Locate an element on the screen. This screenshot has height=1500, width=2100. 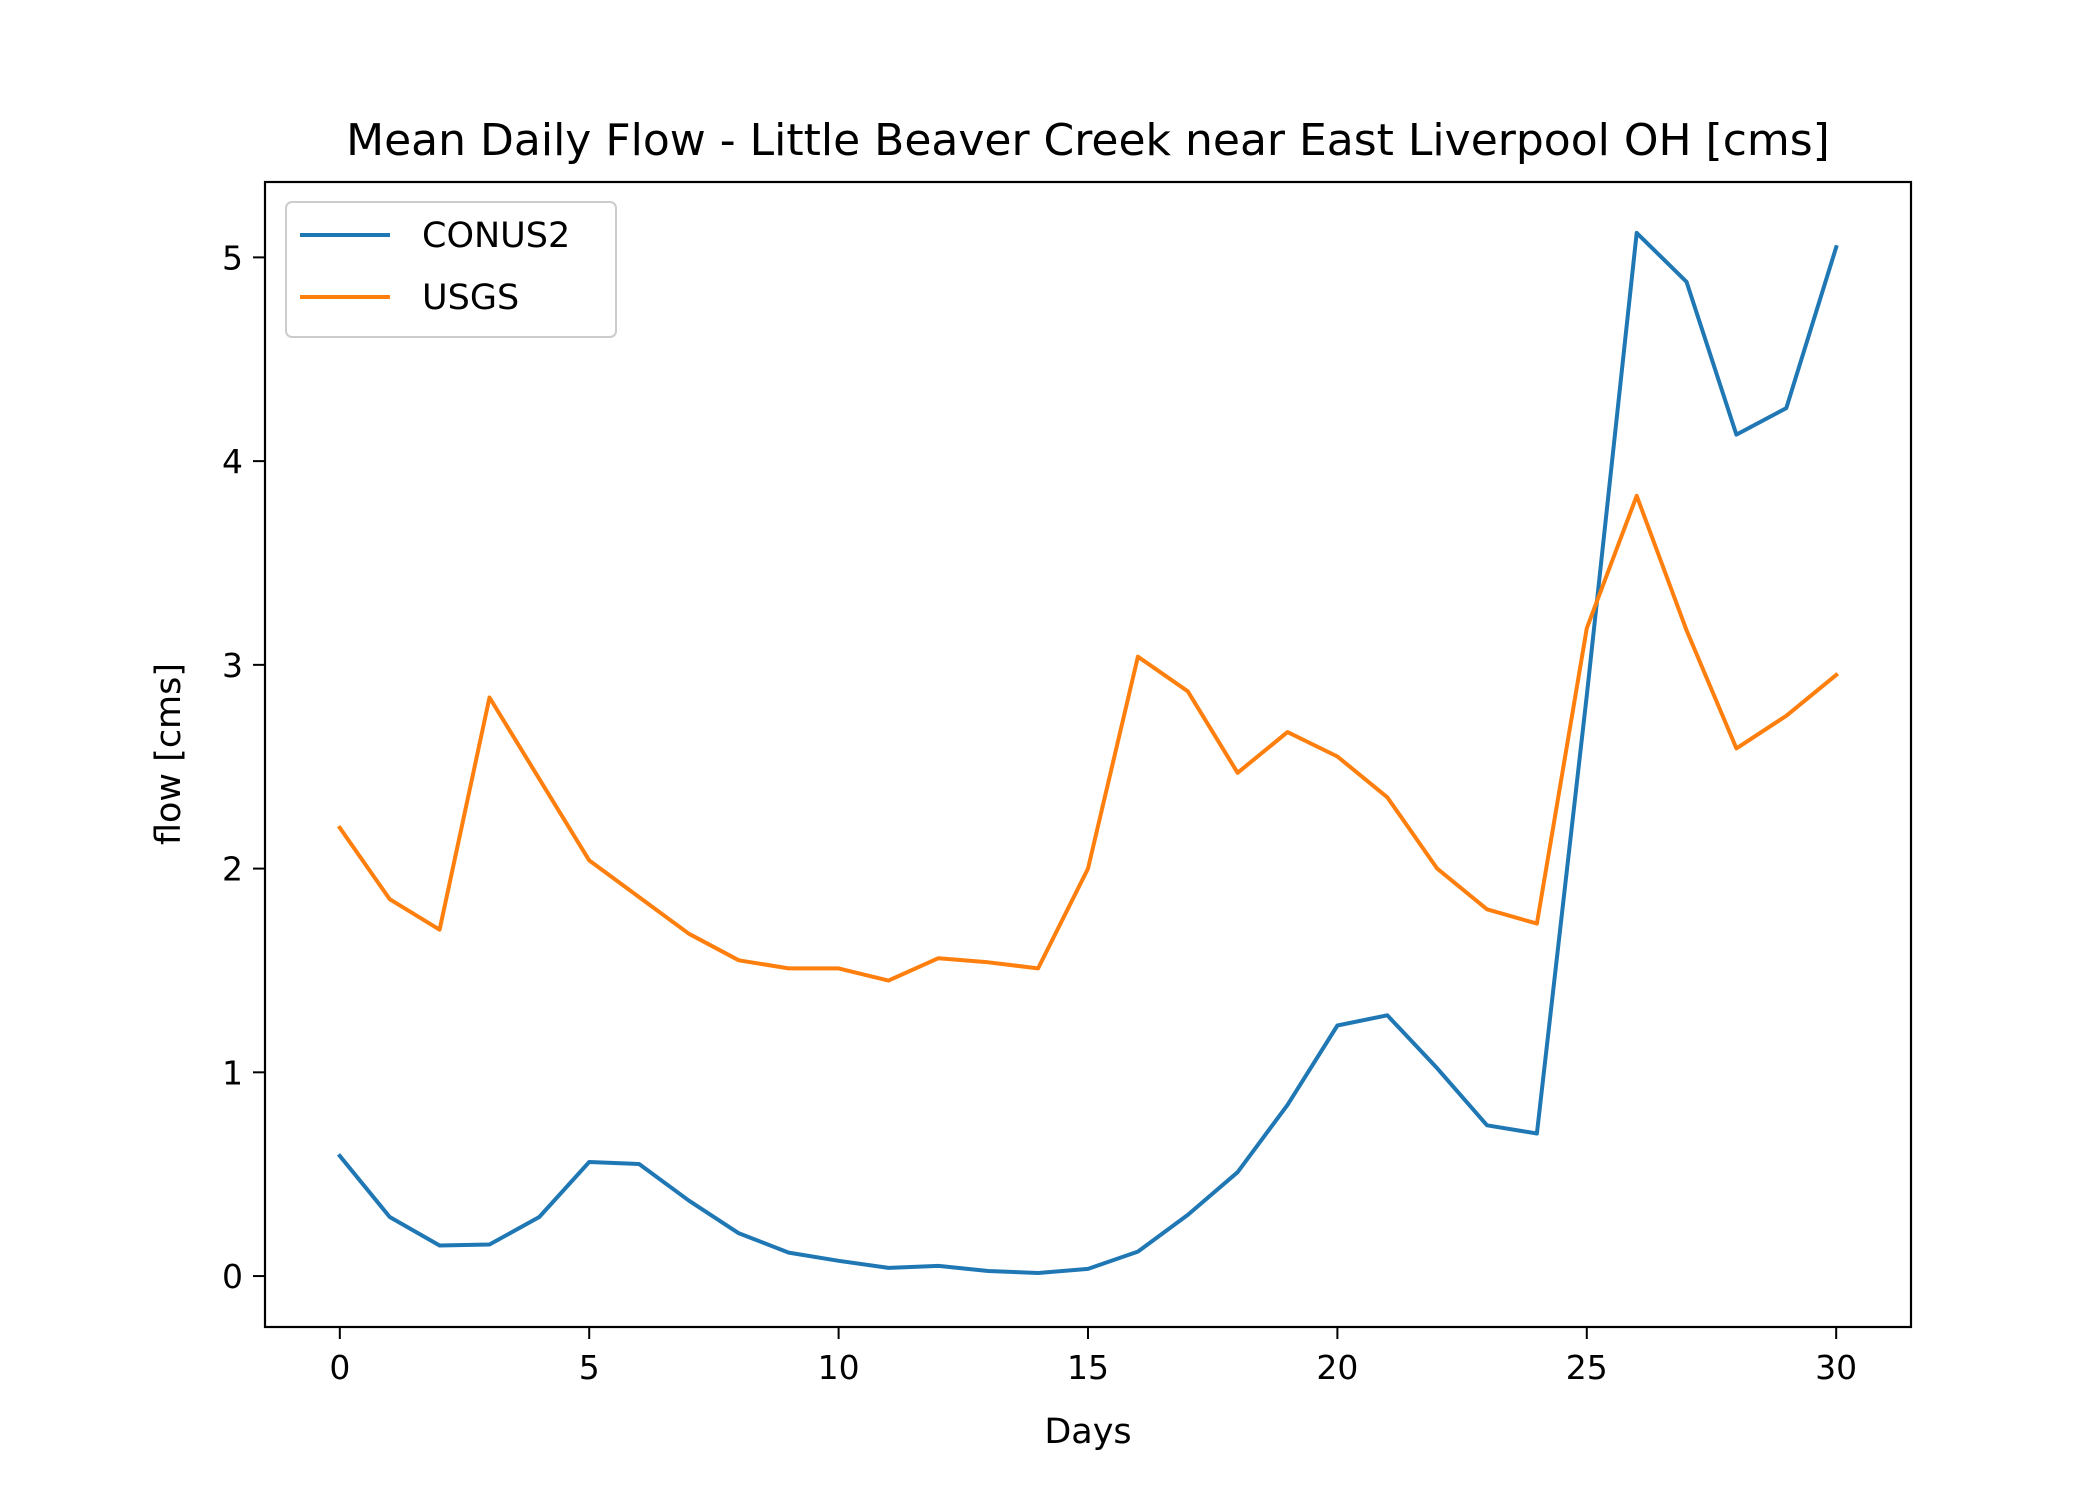
x-tick-label: 30 is located at coordinates (1836, 1367).